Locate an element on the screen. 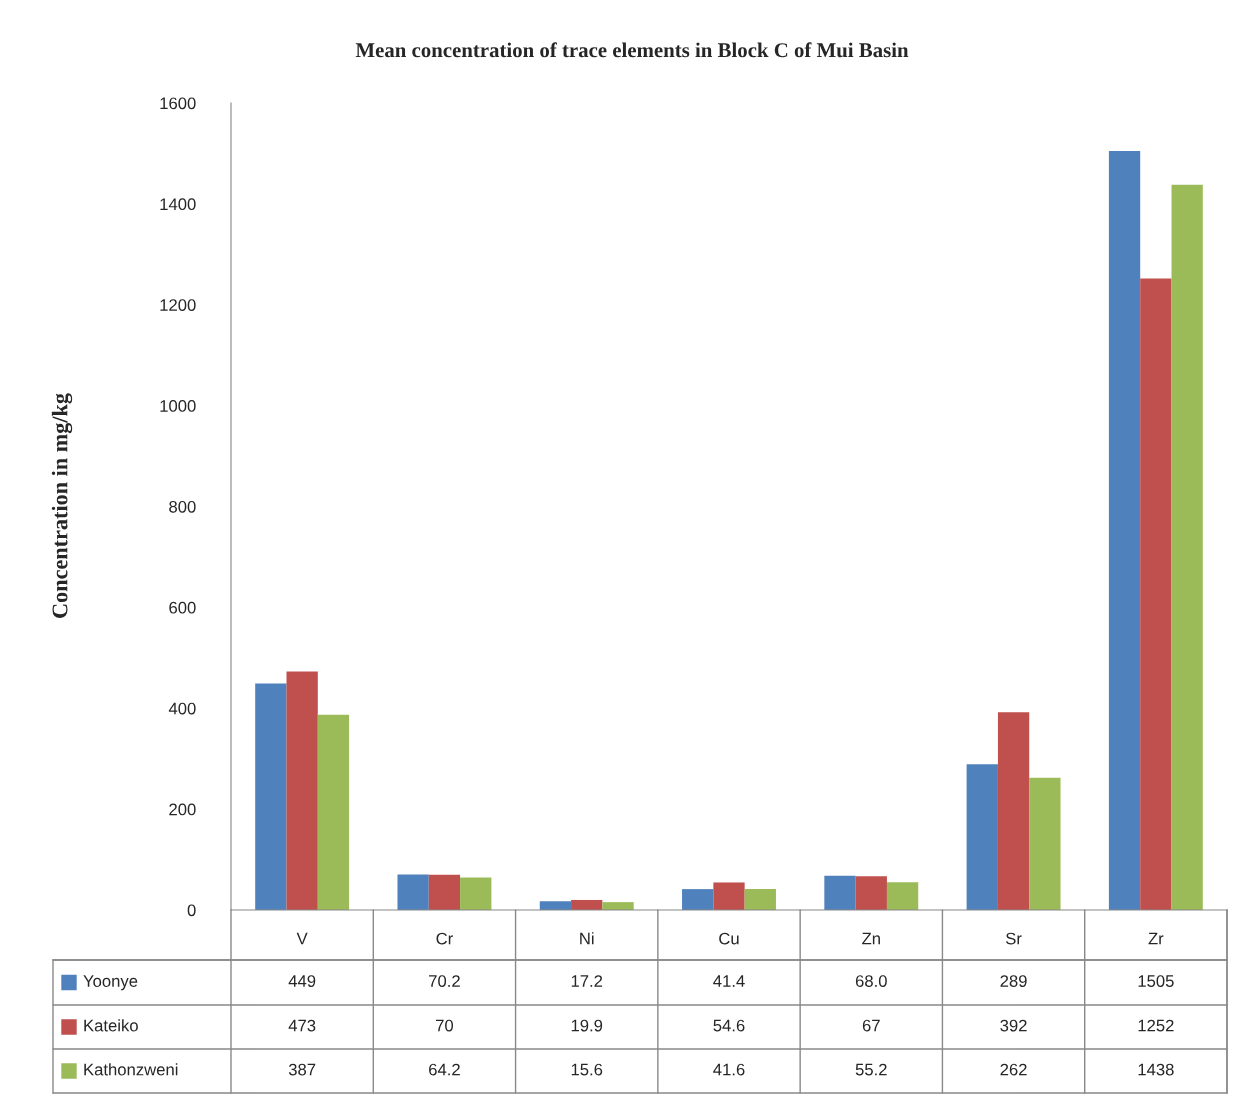 This screenshot has height=1098, width=1245. x-tick-label: Ni is located at coordinates (587, 938).